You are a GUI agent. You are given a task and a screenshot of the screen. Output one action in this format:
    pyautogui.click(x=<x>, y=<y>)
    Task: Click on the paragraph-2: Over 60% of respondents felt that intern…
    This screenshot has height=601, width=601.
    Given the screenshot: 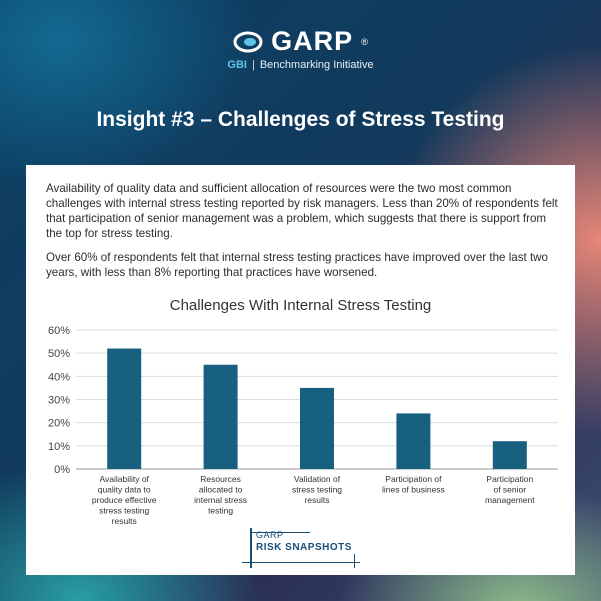 What is the action you would take?
    pyautogui.click(x=297, y=265)
    